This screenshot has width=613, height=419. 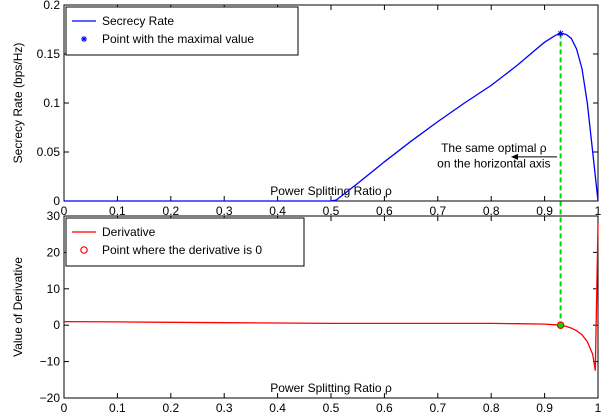 I want to click on y-tick-label: 10, so click(x=54, y=289).